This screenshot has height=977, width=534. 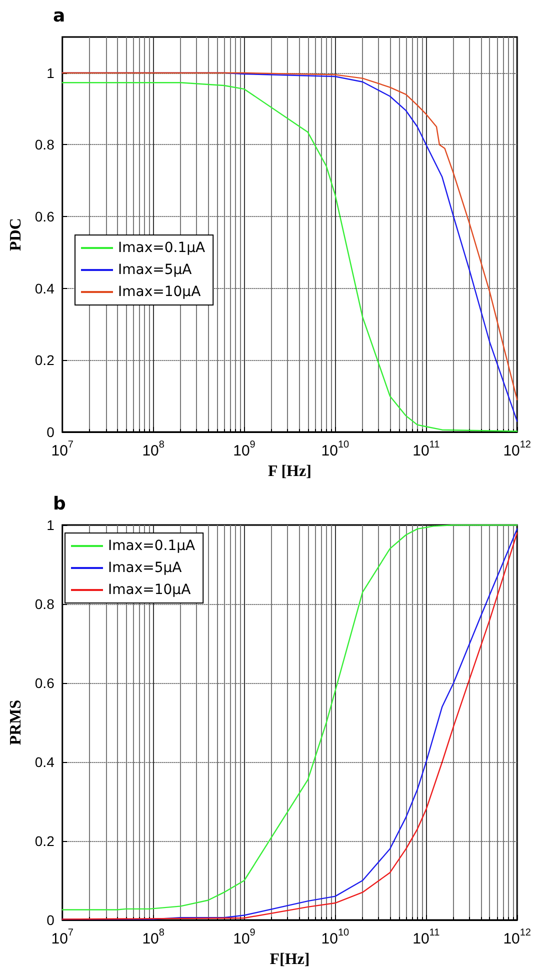 What do you see at coordinates (290, 471) in the screenshot?
I see `x-axis-title: F [Hz]` at bounding box center [290, 471].